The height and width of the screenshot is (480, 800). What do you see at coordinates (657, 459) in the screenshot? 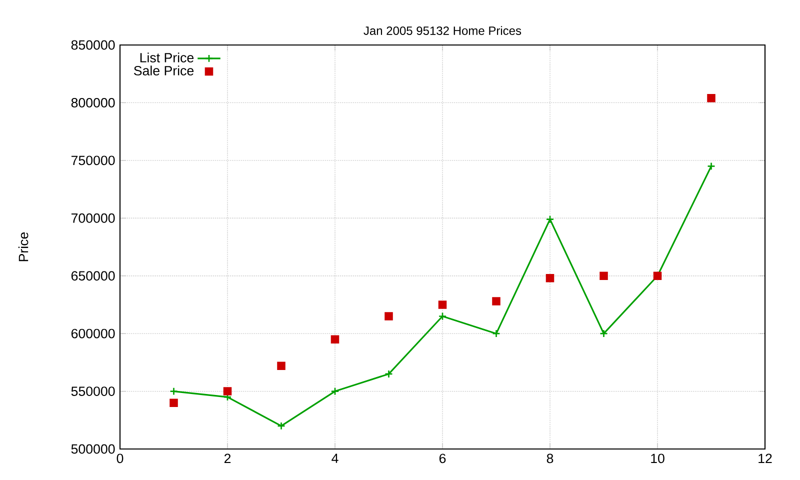
I see `x-tick-label: 10` at bounding box center [657, 459].